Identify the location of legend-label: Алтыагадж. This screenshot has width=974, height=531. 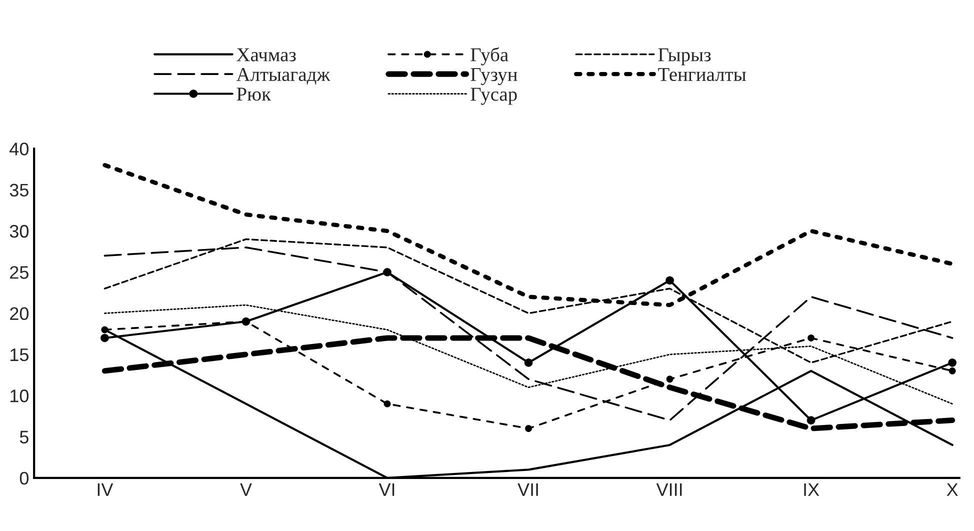
(283, 76).